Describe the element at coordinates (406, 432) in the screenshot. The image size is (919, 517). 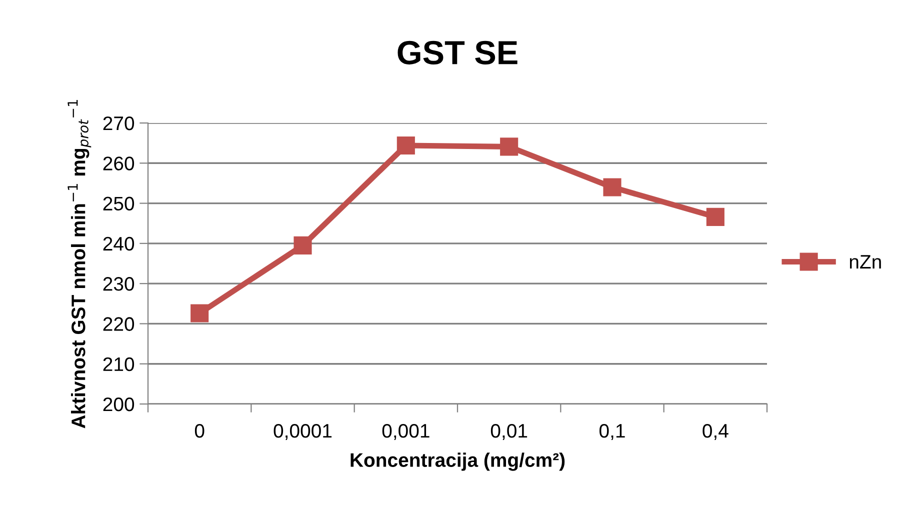
I see `x-tick-label: 0,001` at that location.